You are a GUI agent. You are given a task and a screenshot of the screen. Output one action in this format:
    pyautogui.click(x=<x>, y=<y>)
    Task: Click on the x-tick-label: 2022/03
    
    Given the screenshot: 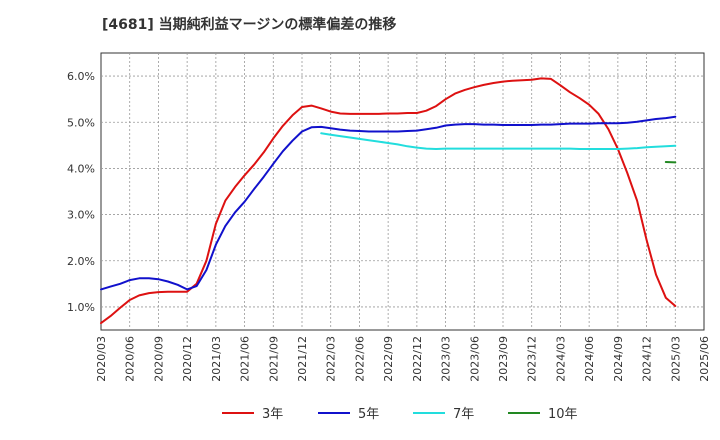 What is the action you would take?
    pyautogui.click(x=331, y=359)
    